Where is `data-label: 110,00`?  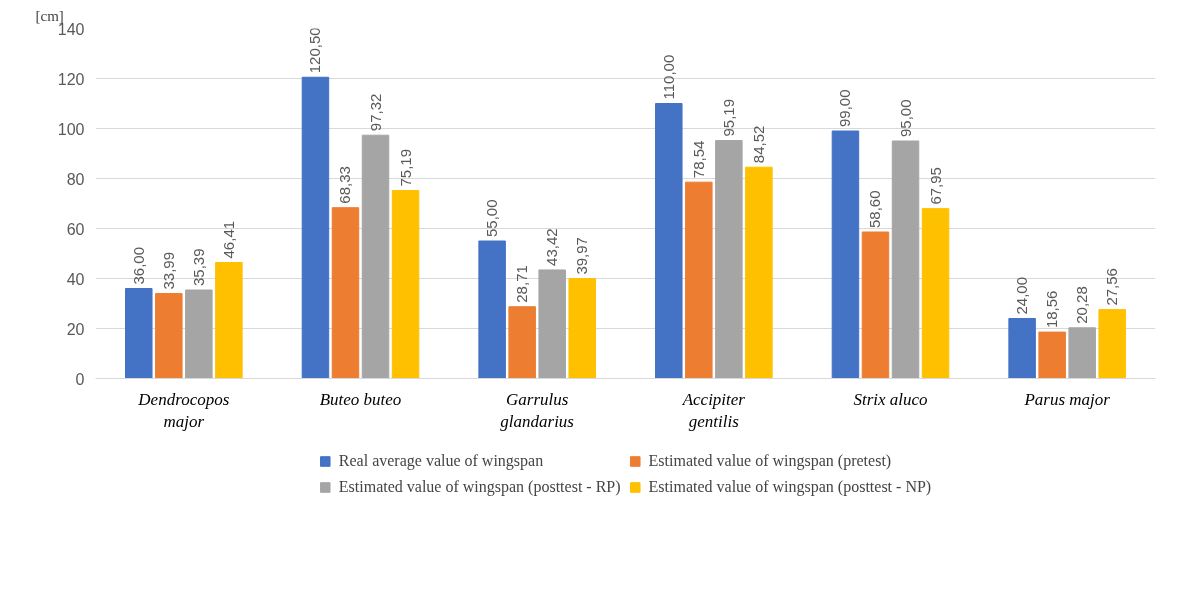
data-label: 110,00 is located at coordinates (668, 77).